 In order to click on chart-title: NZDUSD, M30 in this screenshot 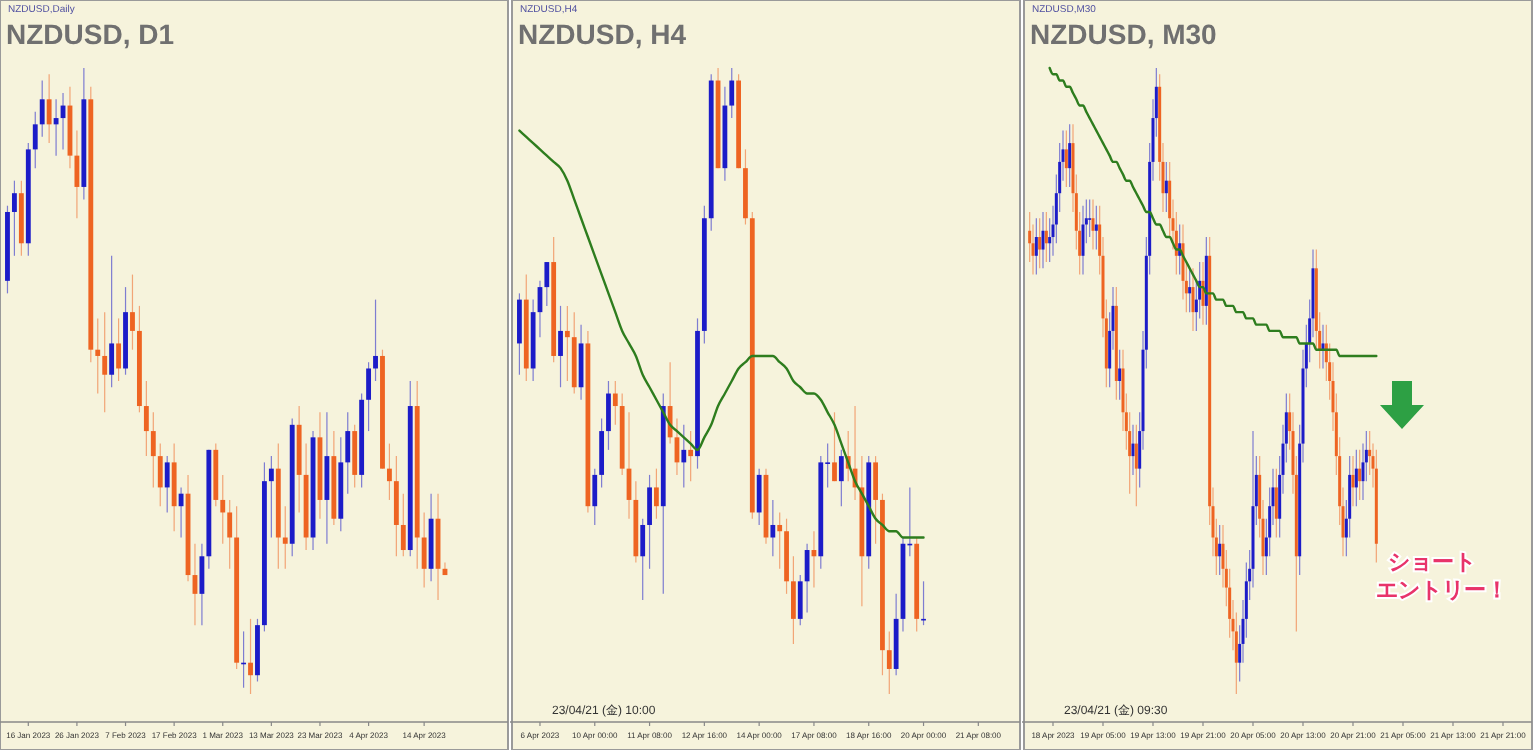, I will do `click(1124, 34)`.